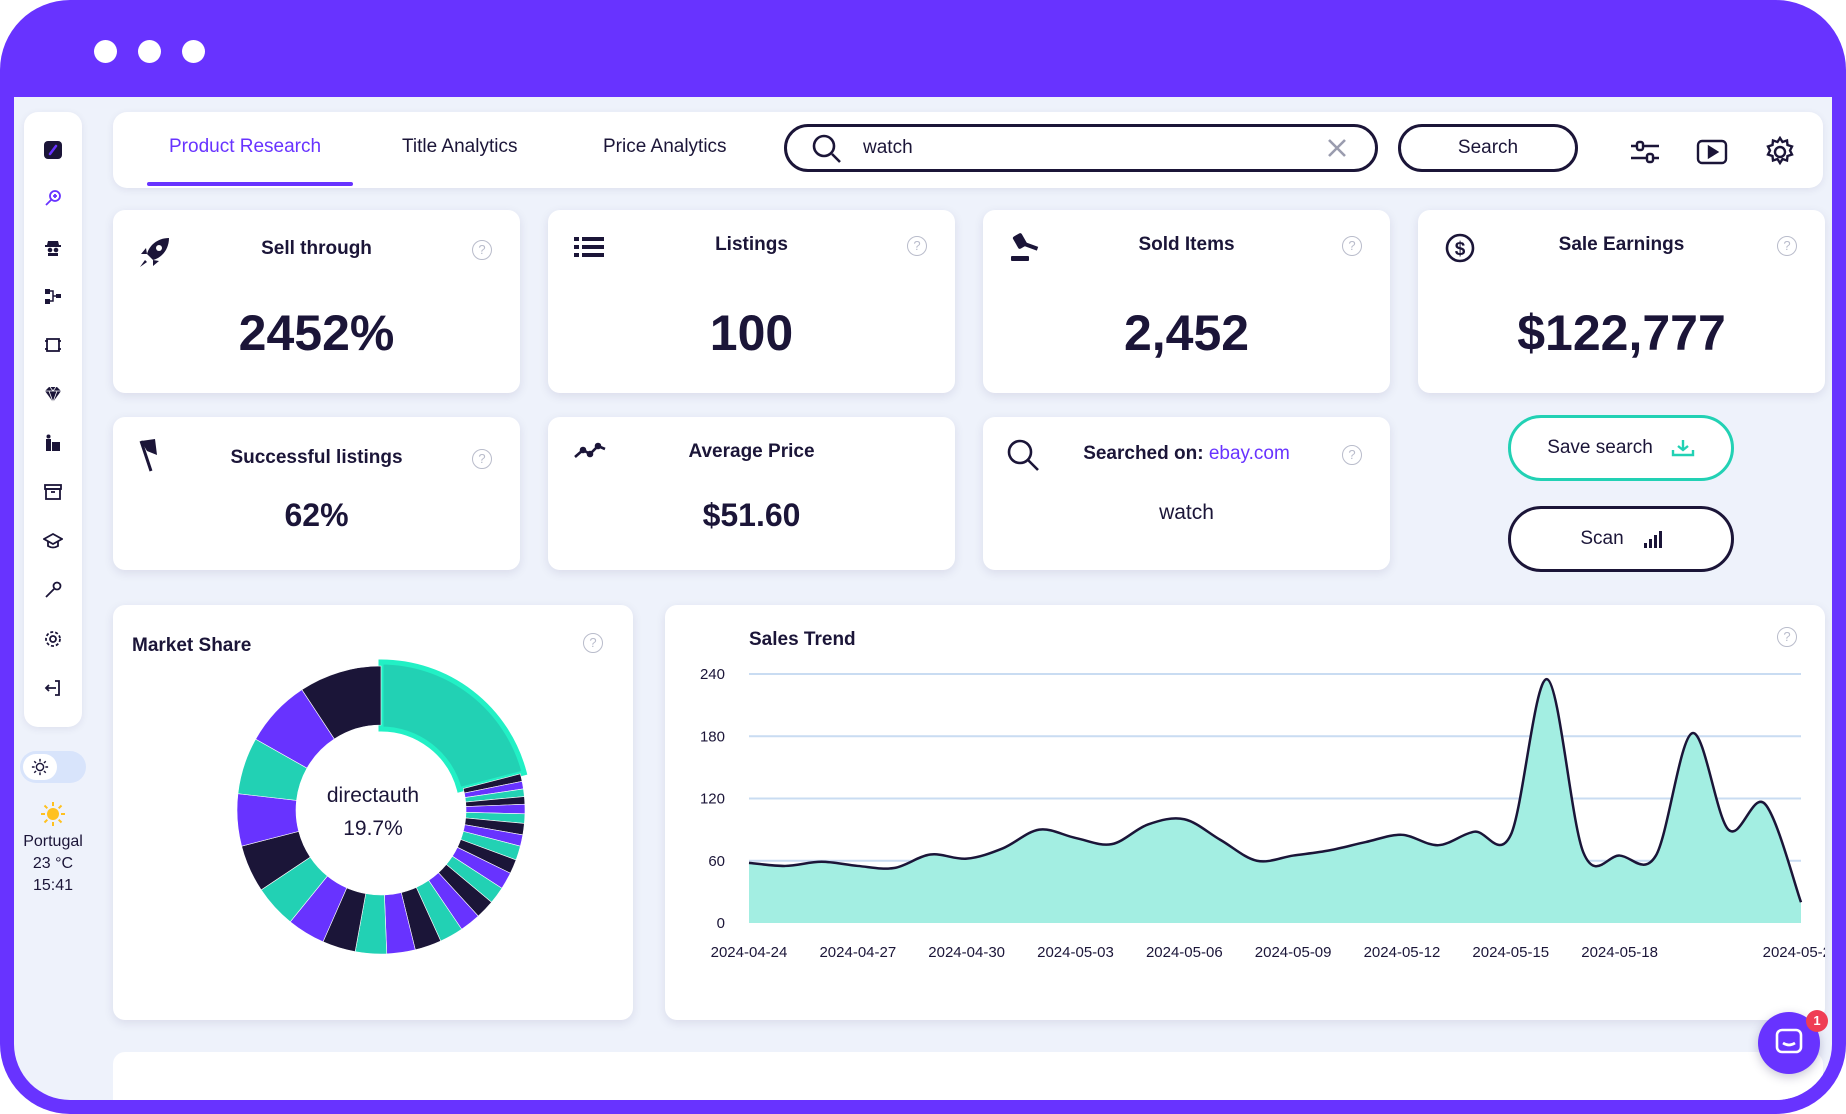 The width and height of the screenshot is (1846, 1114). I want to click on theme-toggle, so click(53, 767).